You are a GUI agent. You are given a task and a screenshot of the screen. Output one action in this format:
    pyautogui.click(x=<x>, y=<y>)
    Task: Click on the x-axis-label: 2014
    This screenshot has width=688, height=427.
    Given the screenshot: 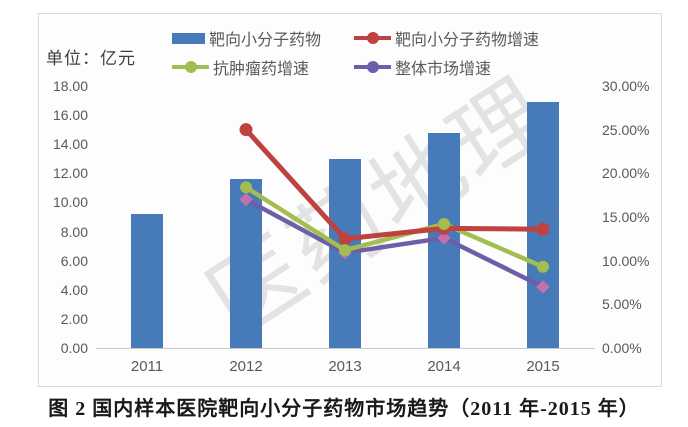 What is the action you would take?
    pyautogui.click(x=444, y=366)
    